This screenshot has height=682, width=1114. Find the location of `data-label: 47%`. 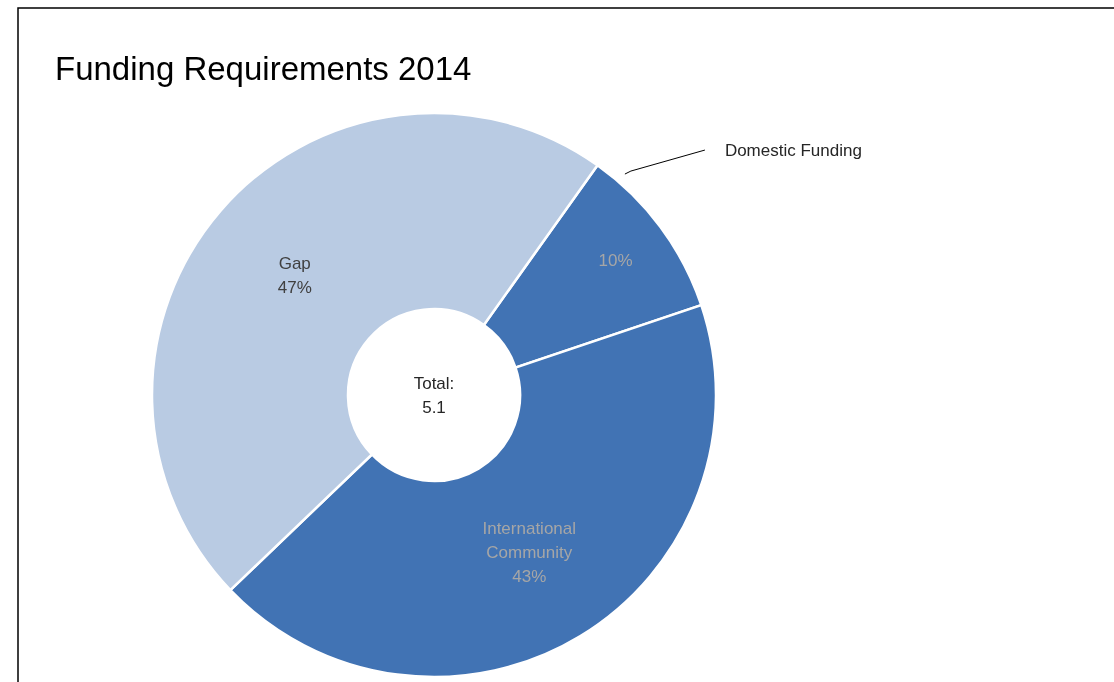

data-label: 47% is located at coordinates (294, 287).